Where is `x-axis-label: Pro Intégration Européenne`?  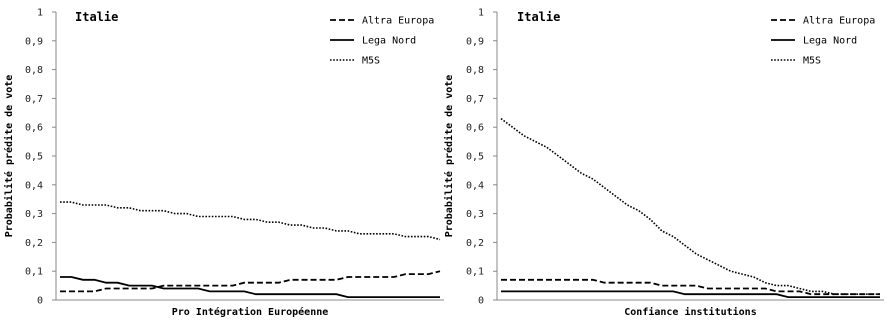 x-axis-label: Pro Intégration Européenne is located at coordinates (250, 312).